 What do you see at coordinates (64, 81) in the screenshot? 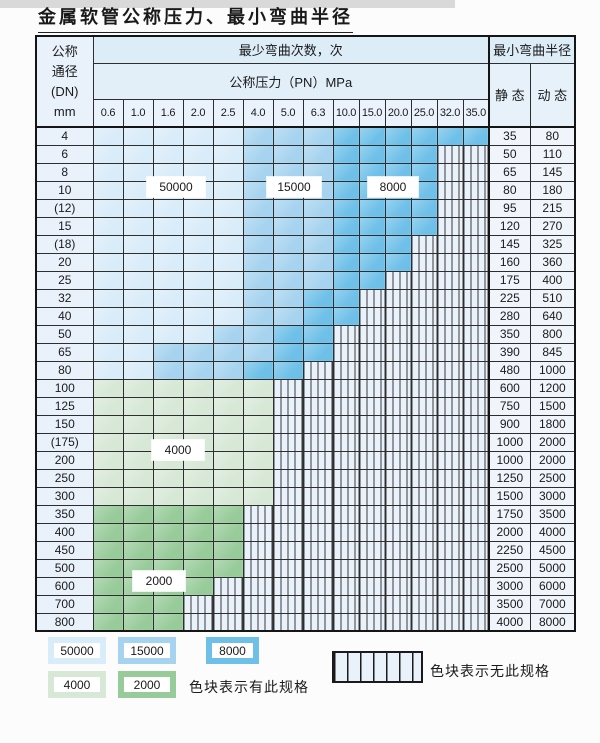
I see `dn-header: 公称 通径 (DN) mm` at bounding box center [64, 81].